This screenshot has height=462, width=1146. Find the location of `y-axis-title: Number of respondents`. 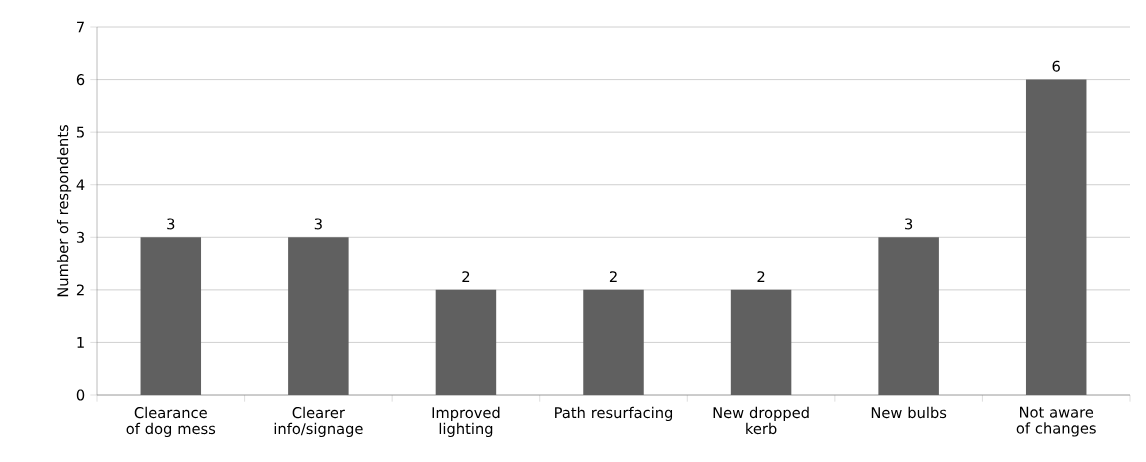

y-axis-title: Number of respondents is located at coordinates (64, 211).